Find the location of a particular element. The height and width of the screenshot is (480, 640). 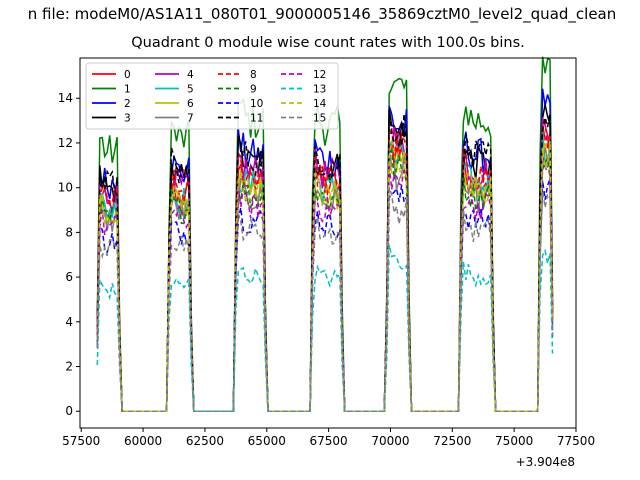

legend-label-5: 5 is located at coordinates (190, 90).